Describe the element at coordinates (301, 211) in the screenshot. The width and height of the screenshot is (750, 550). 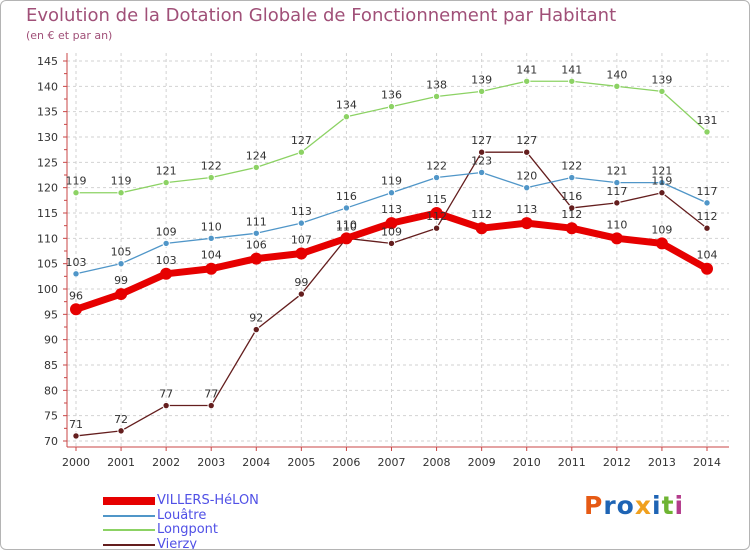
I see `data-label-lou-tre: 113` at that location.